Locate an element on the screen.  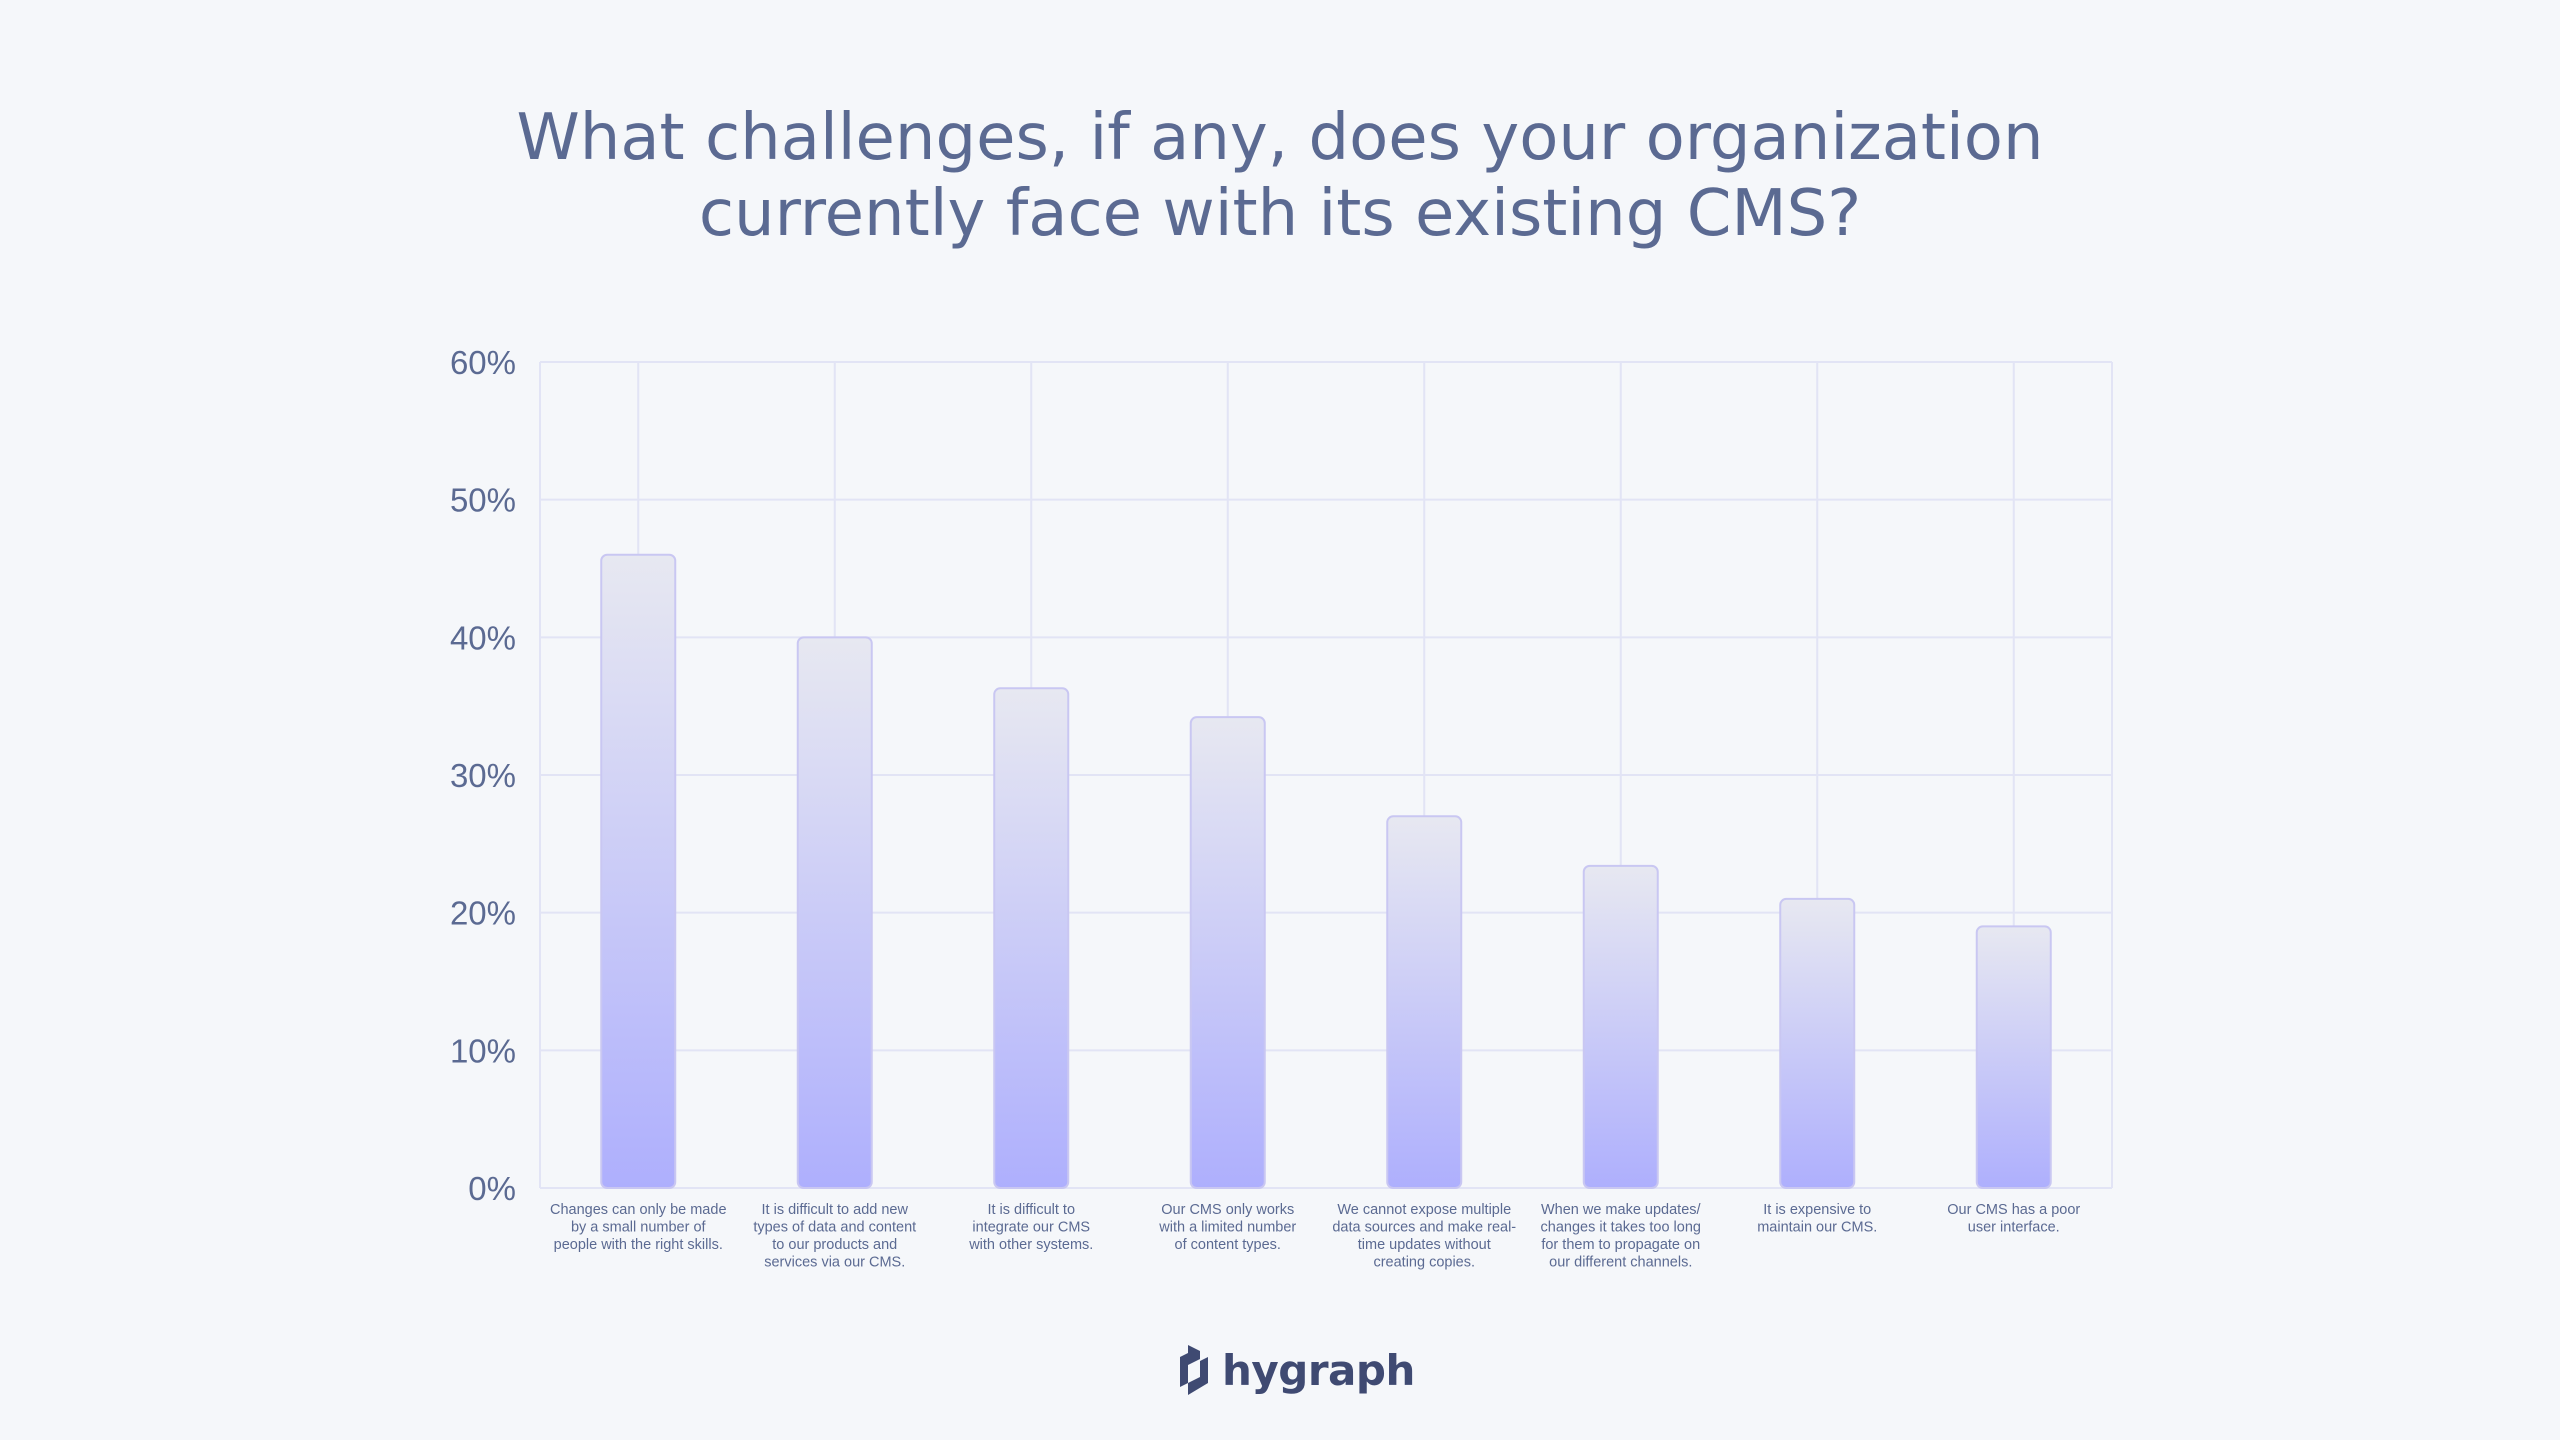
y-tick-label: 0% is located at coordinates (492, 1188).